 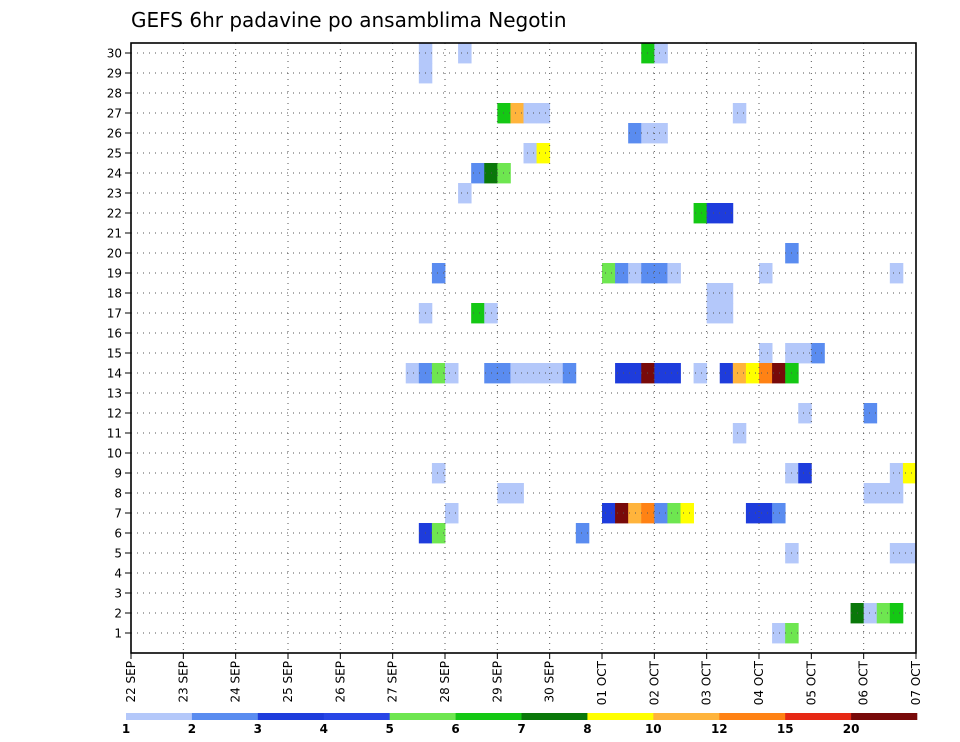 I want to click on y-tick-label: 15, so click(x=114, y=354).